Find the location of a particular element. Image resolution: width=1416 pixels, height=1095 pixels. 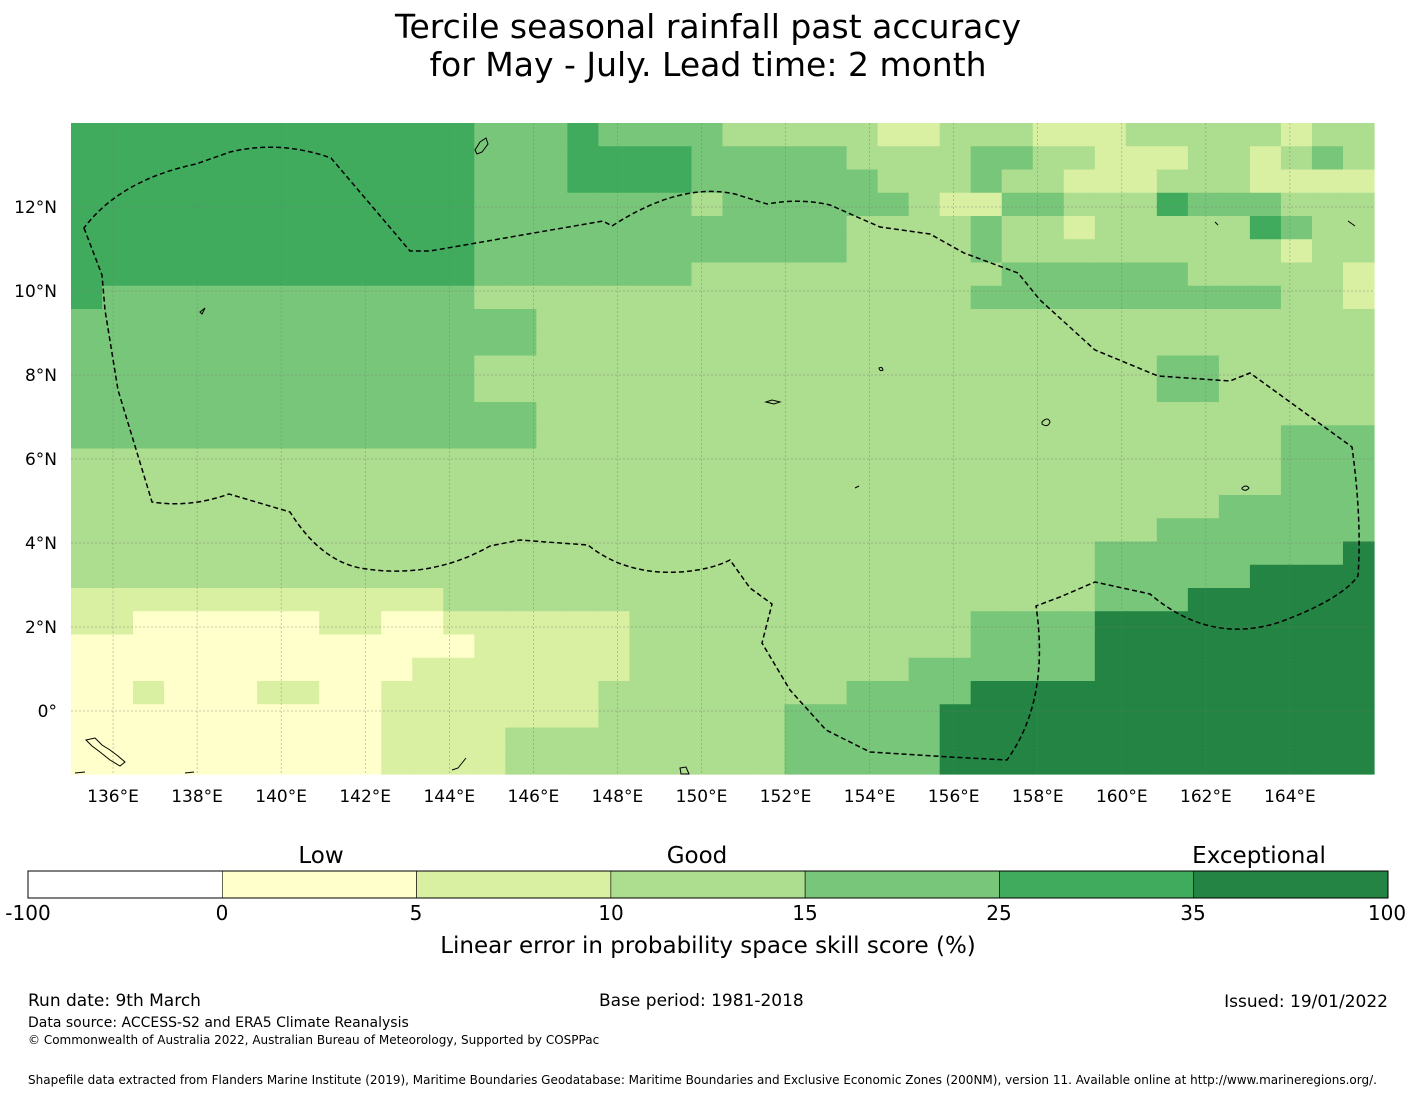

longitude-tick-label: 160°E is located at coordinates (1122, 797).